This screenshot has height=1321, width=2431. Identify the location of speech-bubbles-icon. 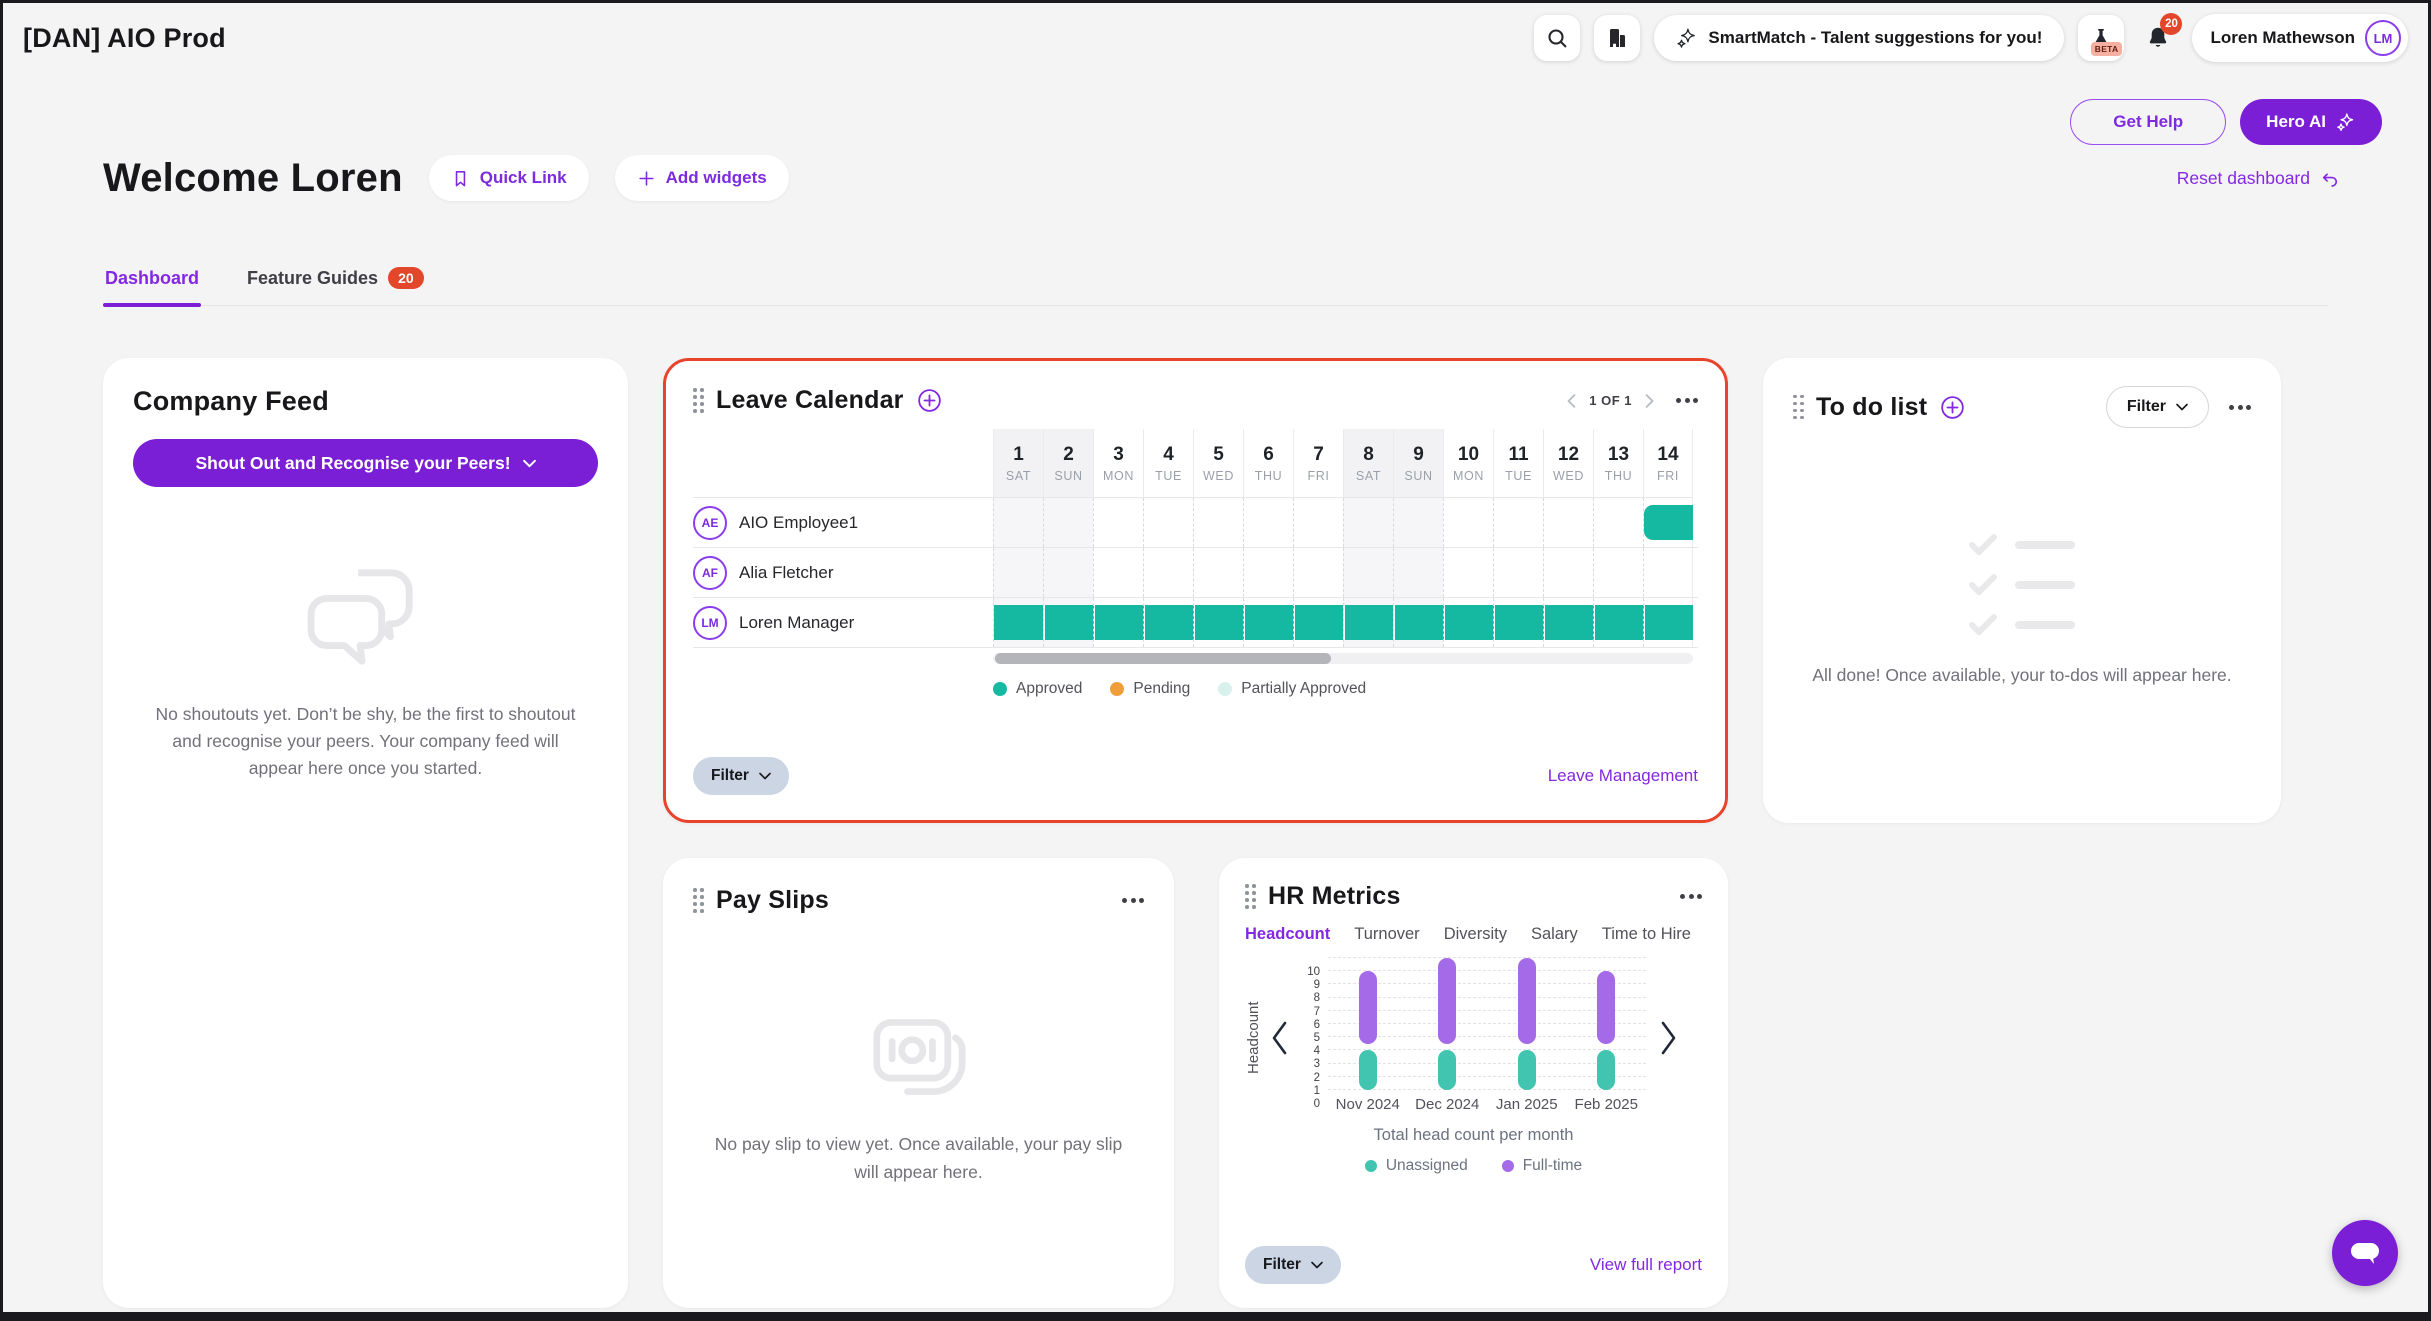
(366, 620).